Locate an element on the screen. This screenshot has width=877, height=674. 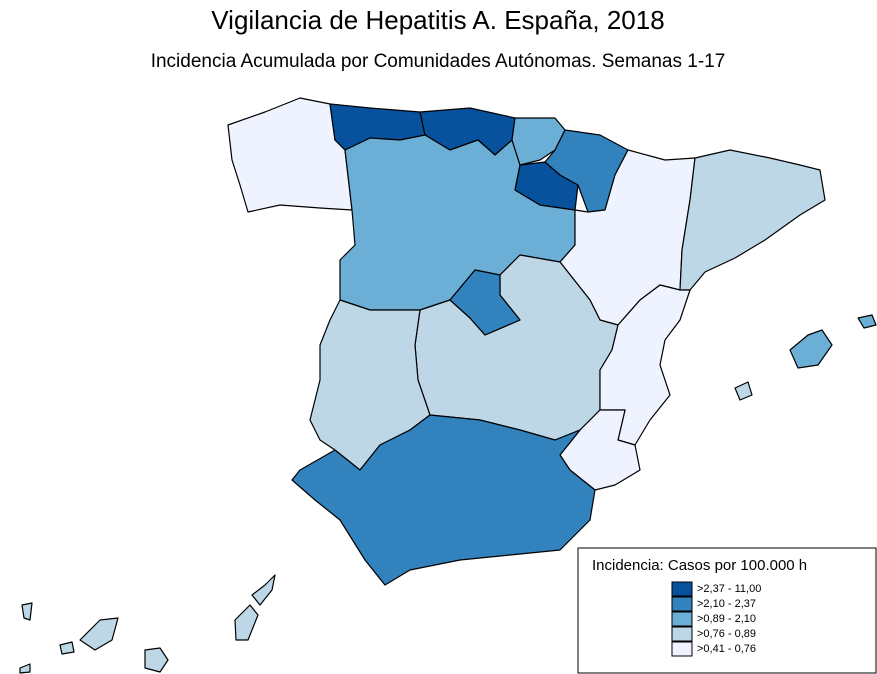
legend-label: >0,41 - 0,76 is located at coordinates (726, 649).